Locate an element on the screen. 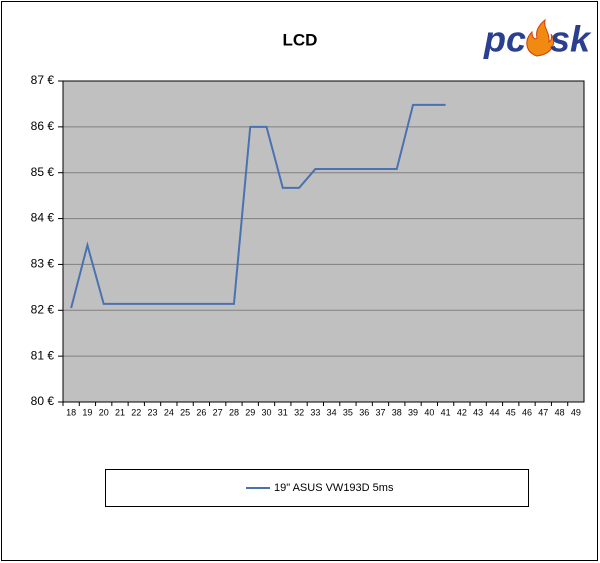 This screenshot has width=600, height=563. chart-title: LCD is located at coordinates (300, 39).